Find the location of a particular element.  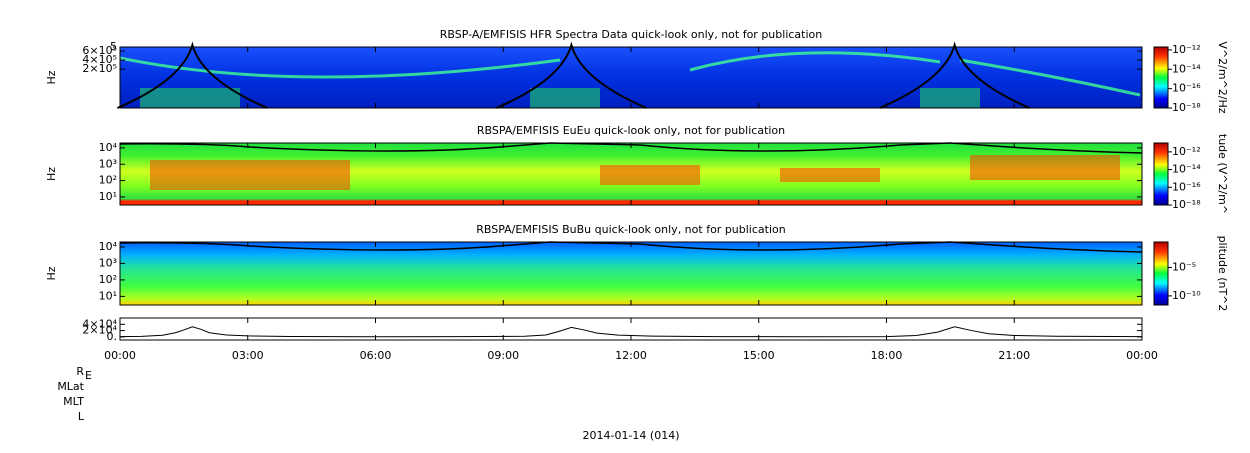

colorbar-label: V^2/m^2/Hz is located at coordinates (1222, 77).